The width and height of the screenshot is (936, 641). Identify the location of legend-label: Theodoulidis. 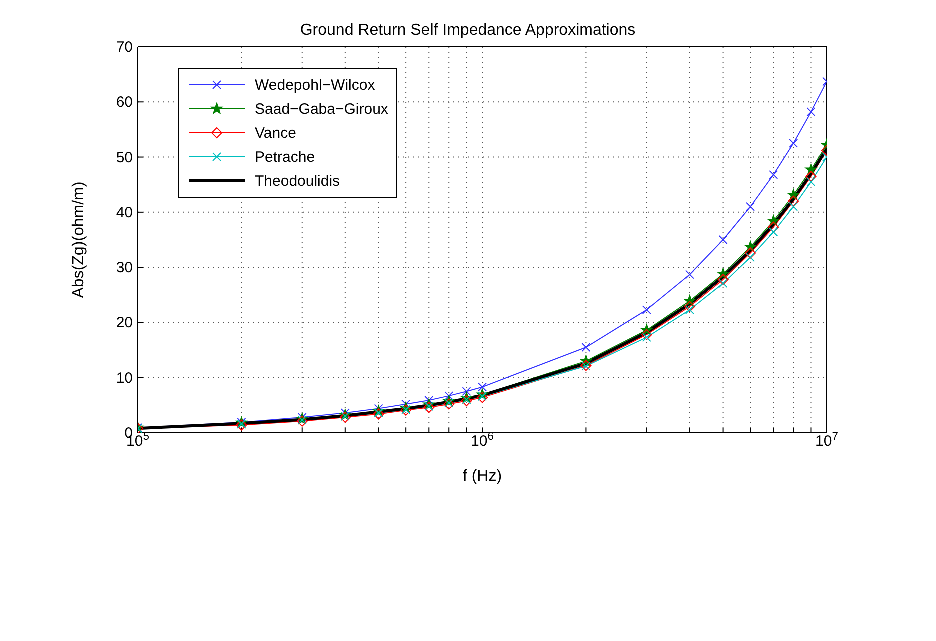
(297, 181).